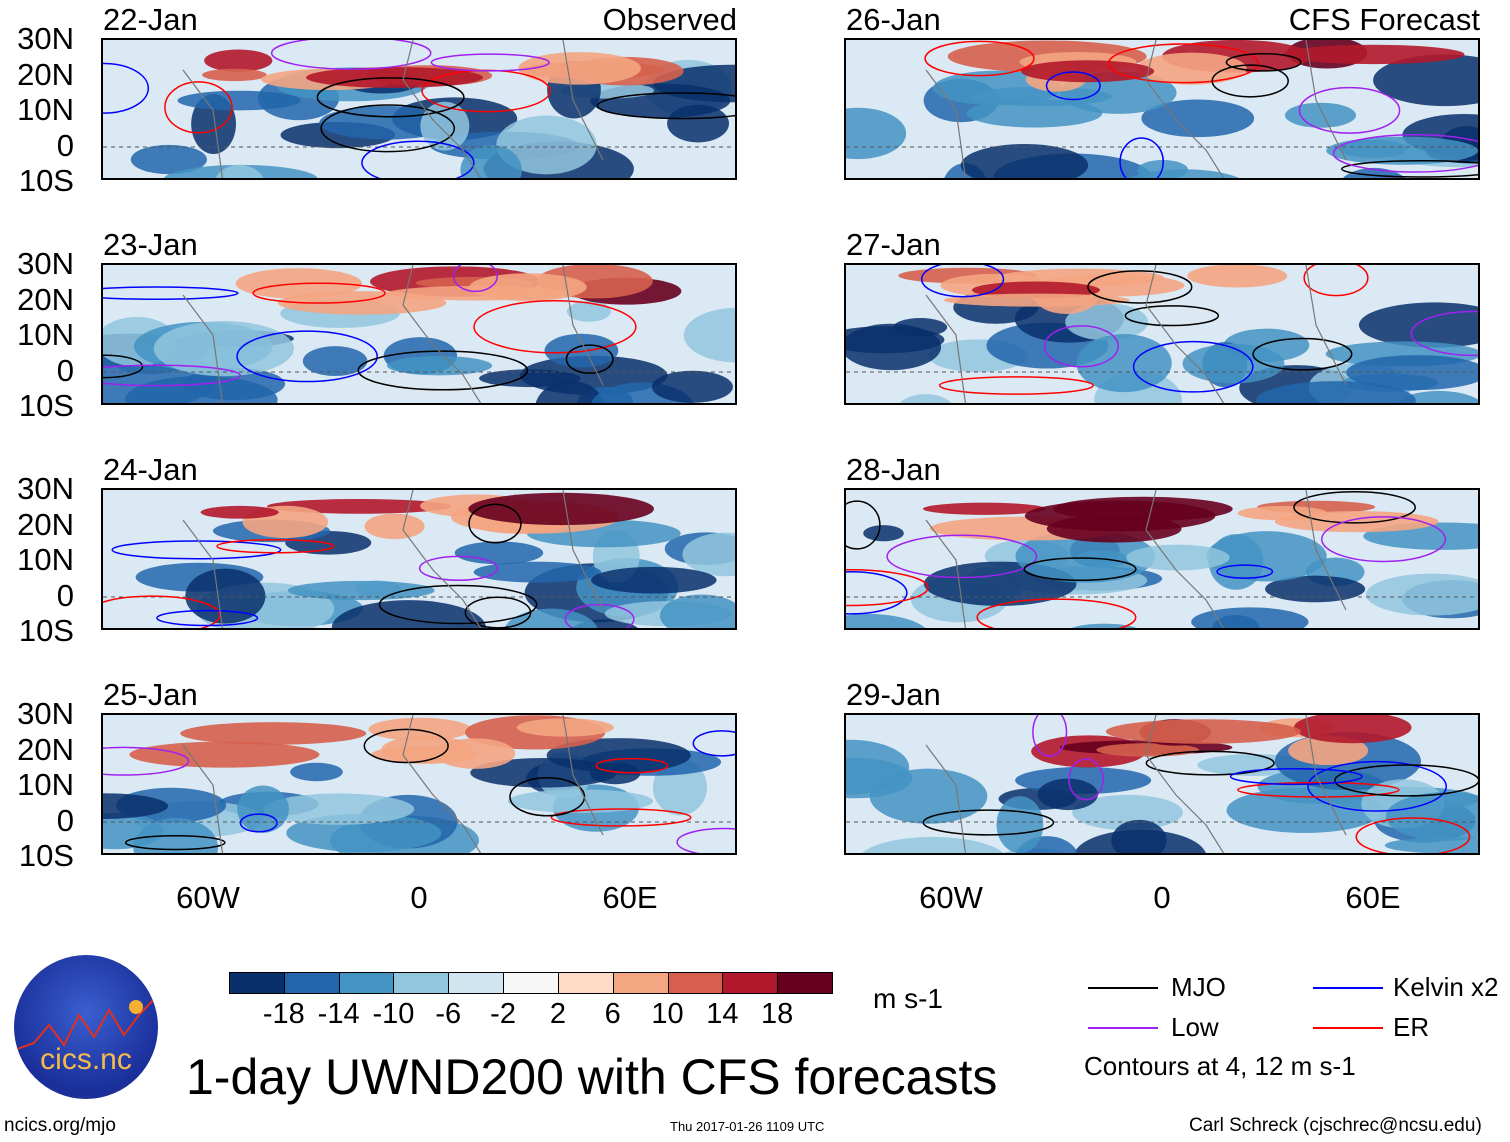  Describe the element at coordinates (283, 1014) in the screenshot. I see `colorbar-label: -18` at that location.